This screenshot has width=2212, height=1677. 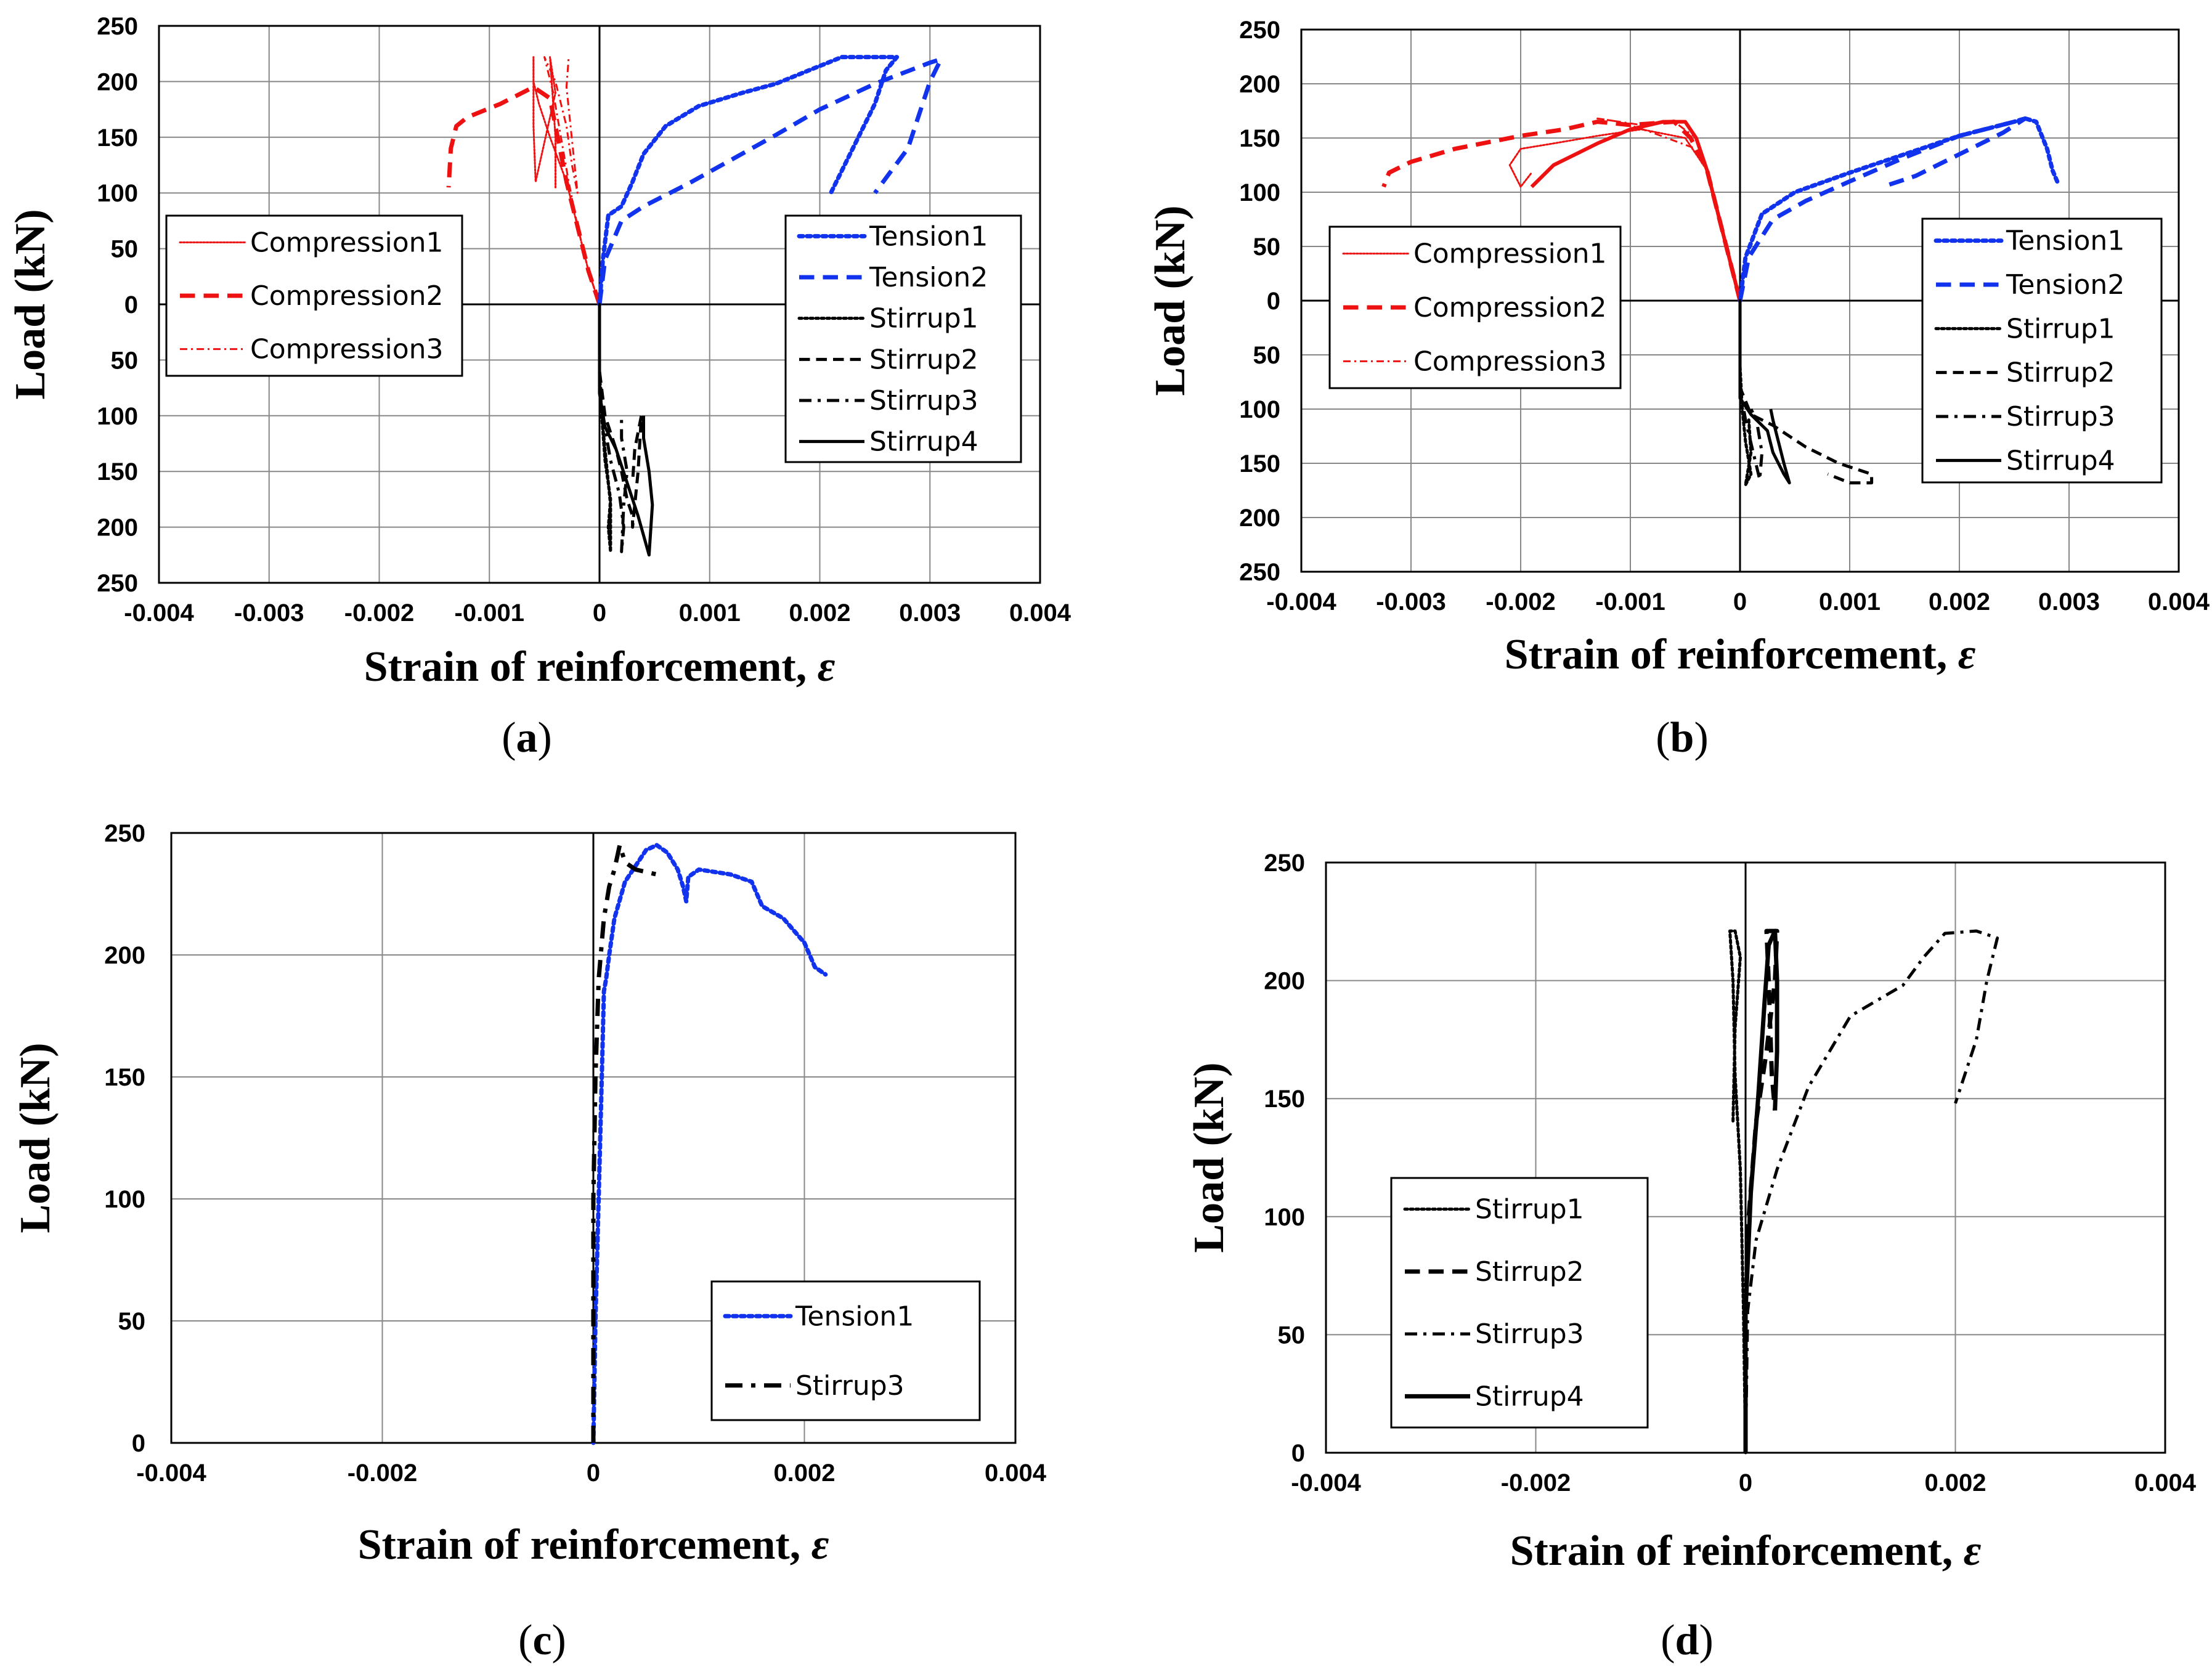 I want to click on legend-entry: Compression1, so click(x=1510, y=254).